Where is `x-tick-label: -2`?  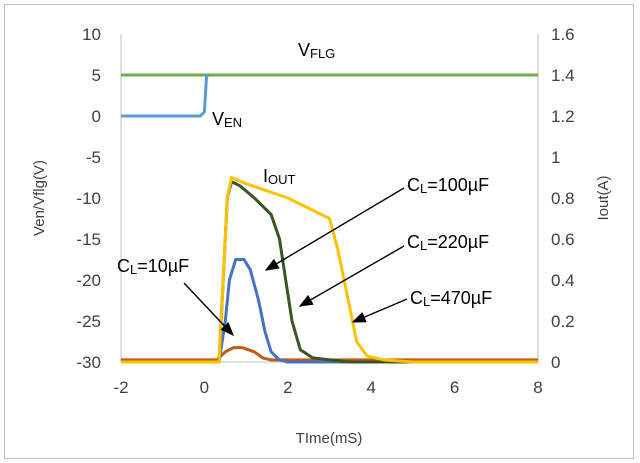
x-tick-label: -2 is located at coordinates (120, 387).